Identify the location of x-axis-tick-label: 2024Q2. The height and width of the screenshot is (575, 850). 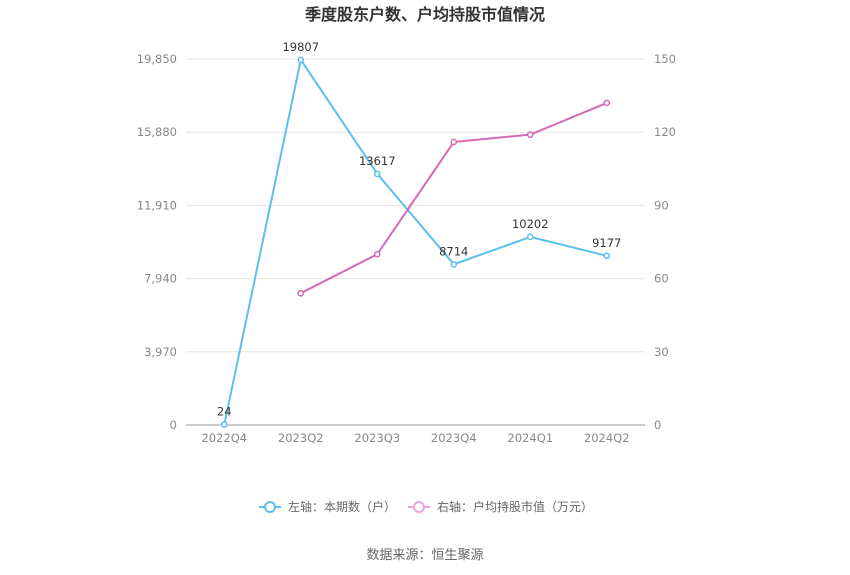
(607, 438).